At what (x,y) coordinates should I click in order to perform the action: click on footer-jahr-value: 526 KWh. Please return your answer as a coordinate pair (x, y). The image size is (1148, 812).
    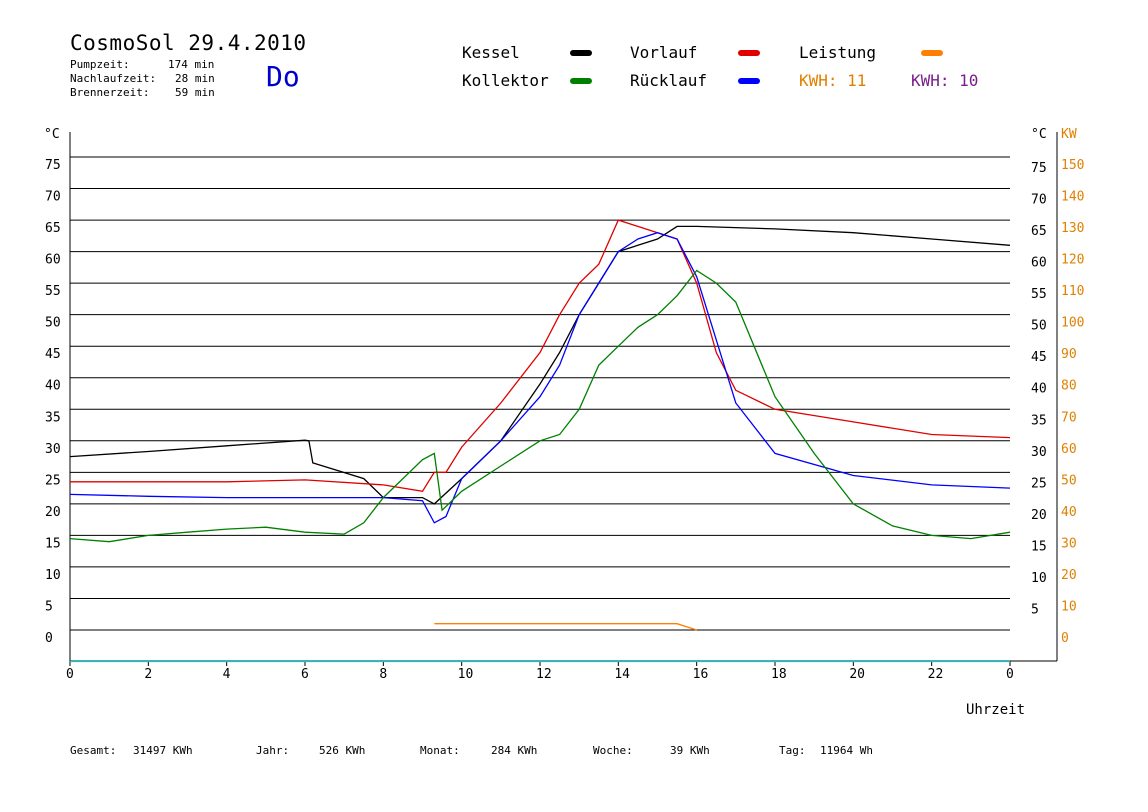
    Looking at the image, I should click on (342, 750).